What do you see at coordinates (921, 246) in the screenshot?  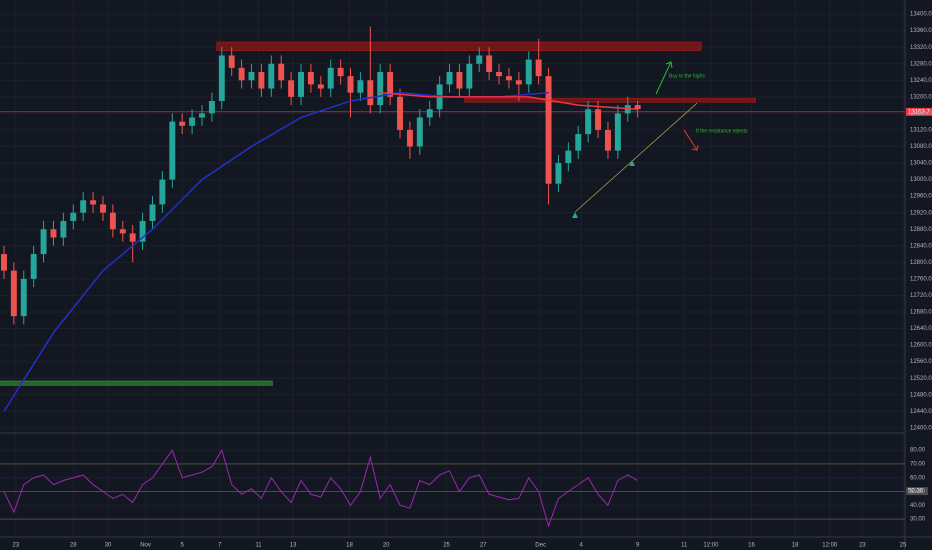 I see `y-tick-label: 12840.0` at bounding box center [921, 246].